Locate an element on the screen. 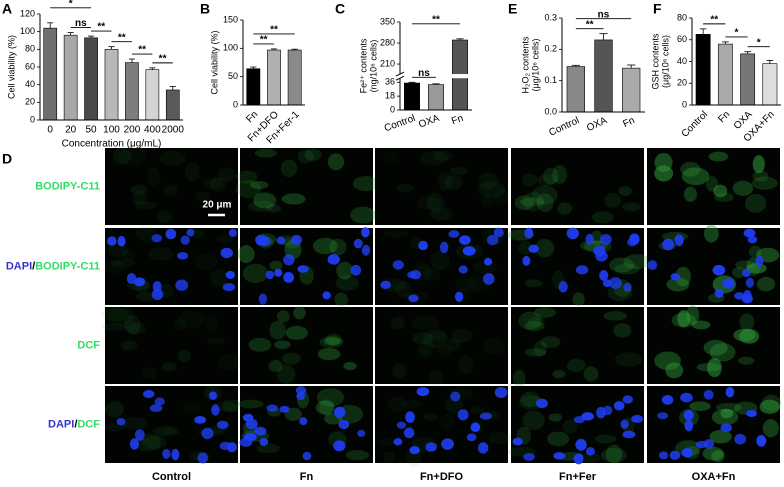 The height and width of the screenshot is (487, 784). row-label-part: / is located at coordinates (33, 266).